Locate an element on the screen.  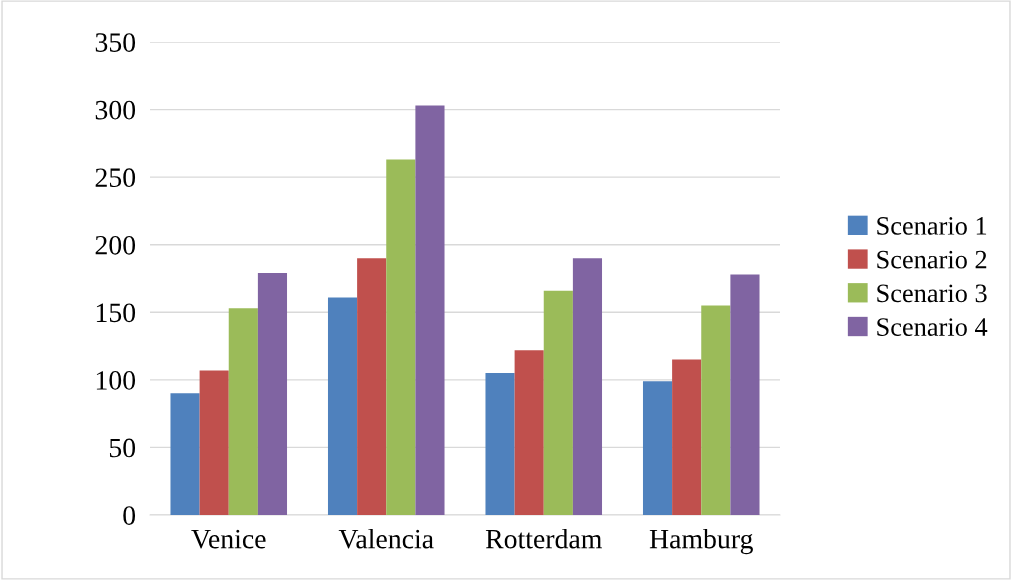
y-tick-label: 100 is located at coordinates (116, 380).